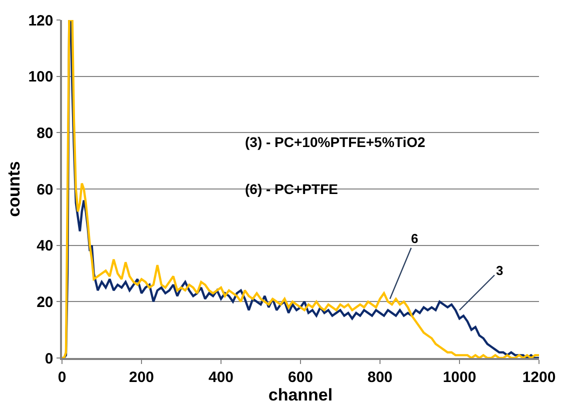 This screenshot has width=568, height=412. What do you see at coordinates (41, 21) in the screenshot?
I see `y-tick-label: 120` at bounding box center [41, 21].